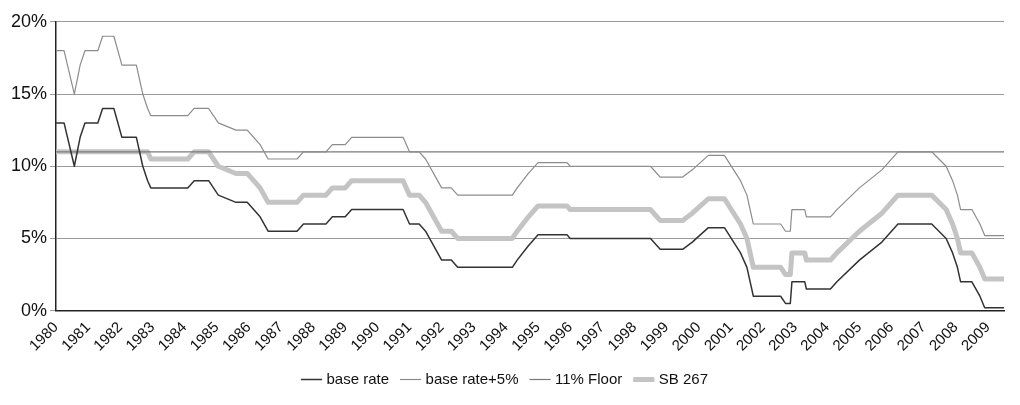 This screenshot has height=405, width=1020. Describe the element at coordinates (683, 378) in the screenshot. I see `legend-label: SB 267` at that location.